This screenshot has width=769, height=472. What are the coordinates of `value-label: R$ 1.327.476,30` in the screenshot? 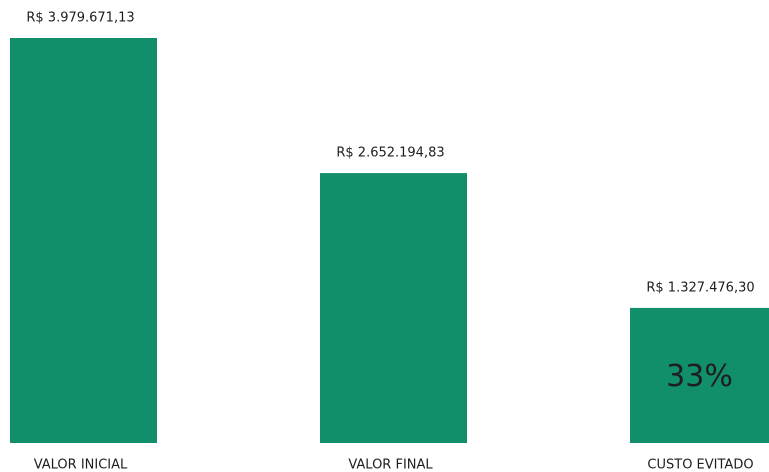 It's located at (700, 287).